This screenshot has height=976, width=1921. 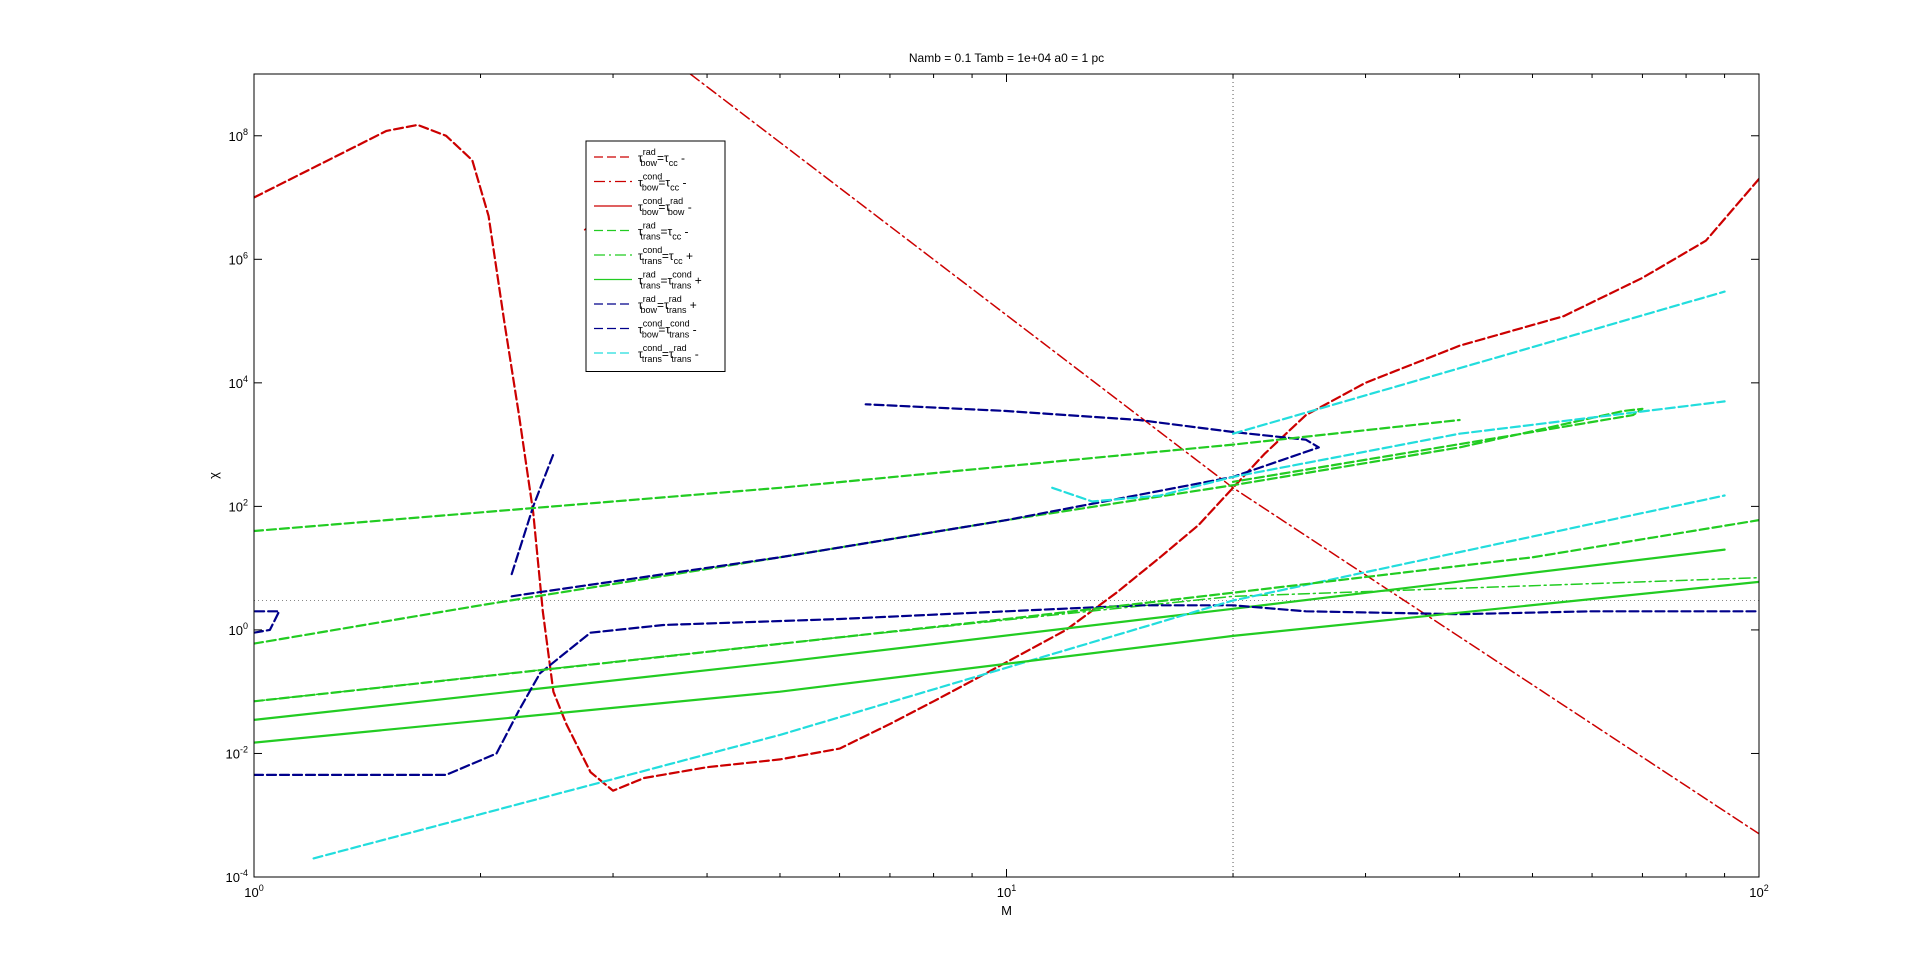 I want to click on y-tick-label: 10⁶, so click(x=238, y=258).